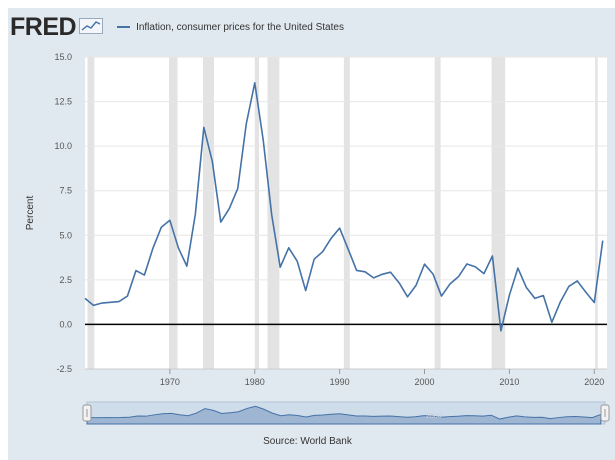 The image size is (615, 460). What do you see at coordinates (594, 382) in the screenshot?
I see `x-tick-label: 2020` at bounding box center [594, 382].